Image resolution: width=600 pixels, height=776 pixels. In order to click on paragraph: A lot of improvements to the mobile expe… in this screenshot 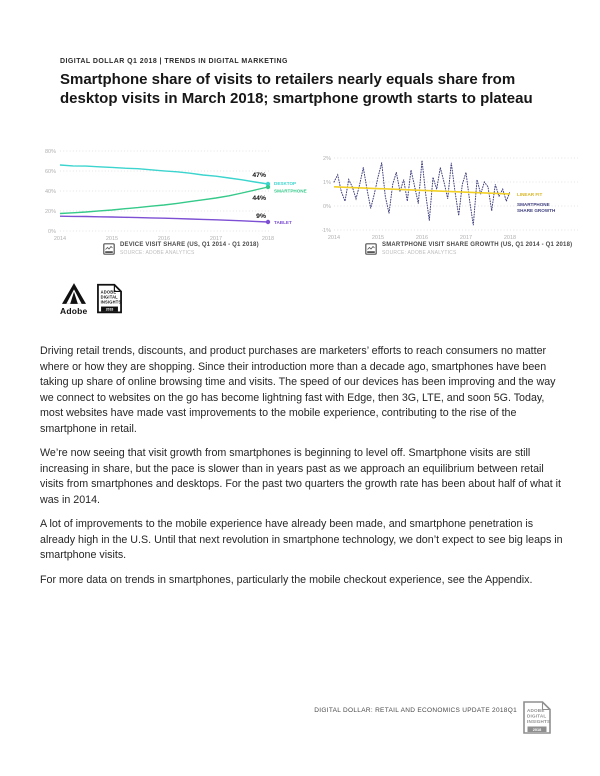, I will do `click(301, 539)`.